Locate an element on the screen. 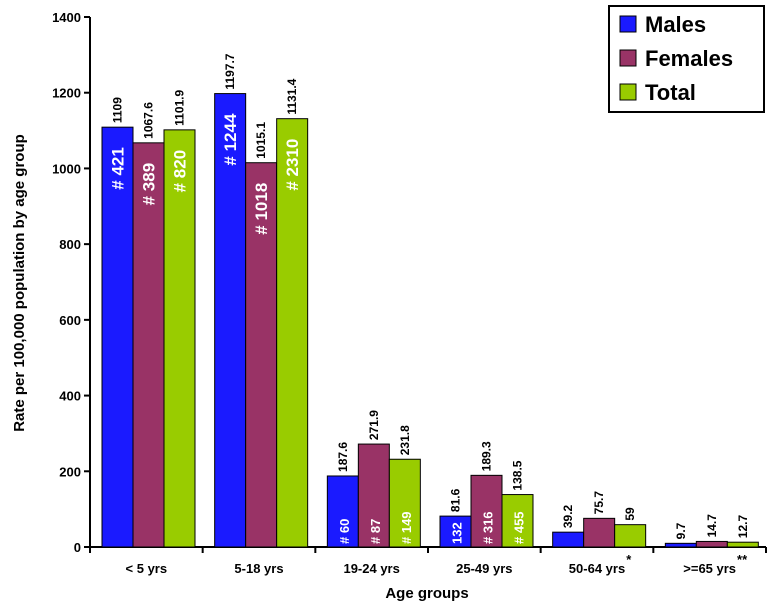  bar-count-label: # 1018 is located at coordinates (261, 209).